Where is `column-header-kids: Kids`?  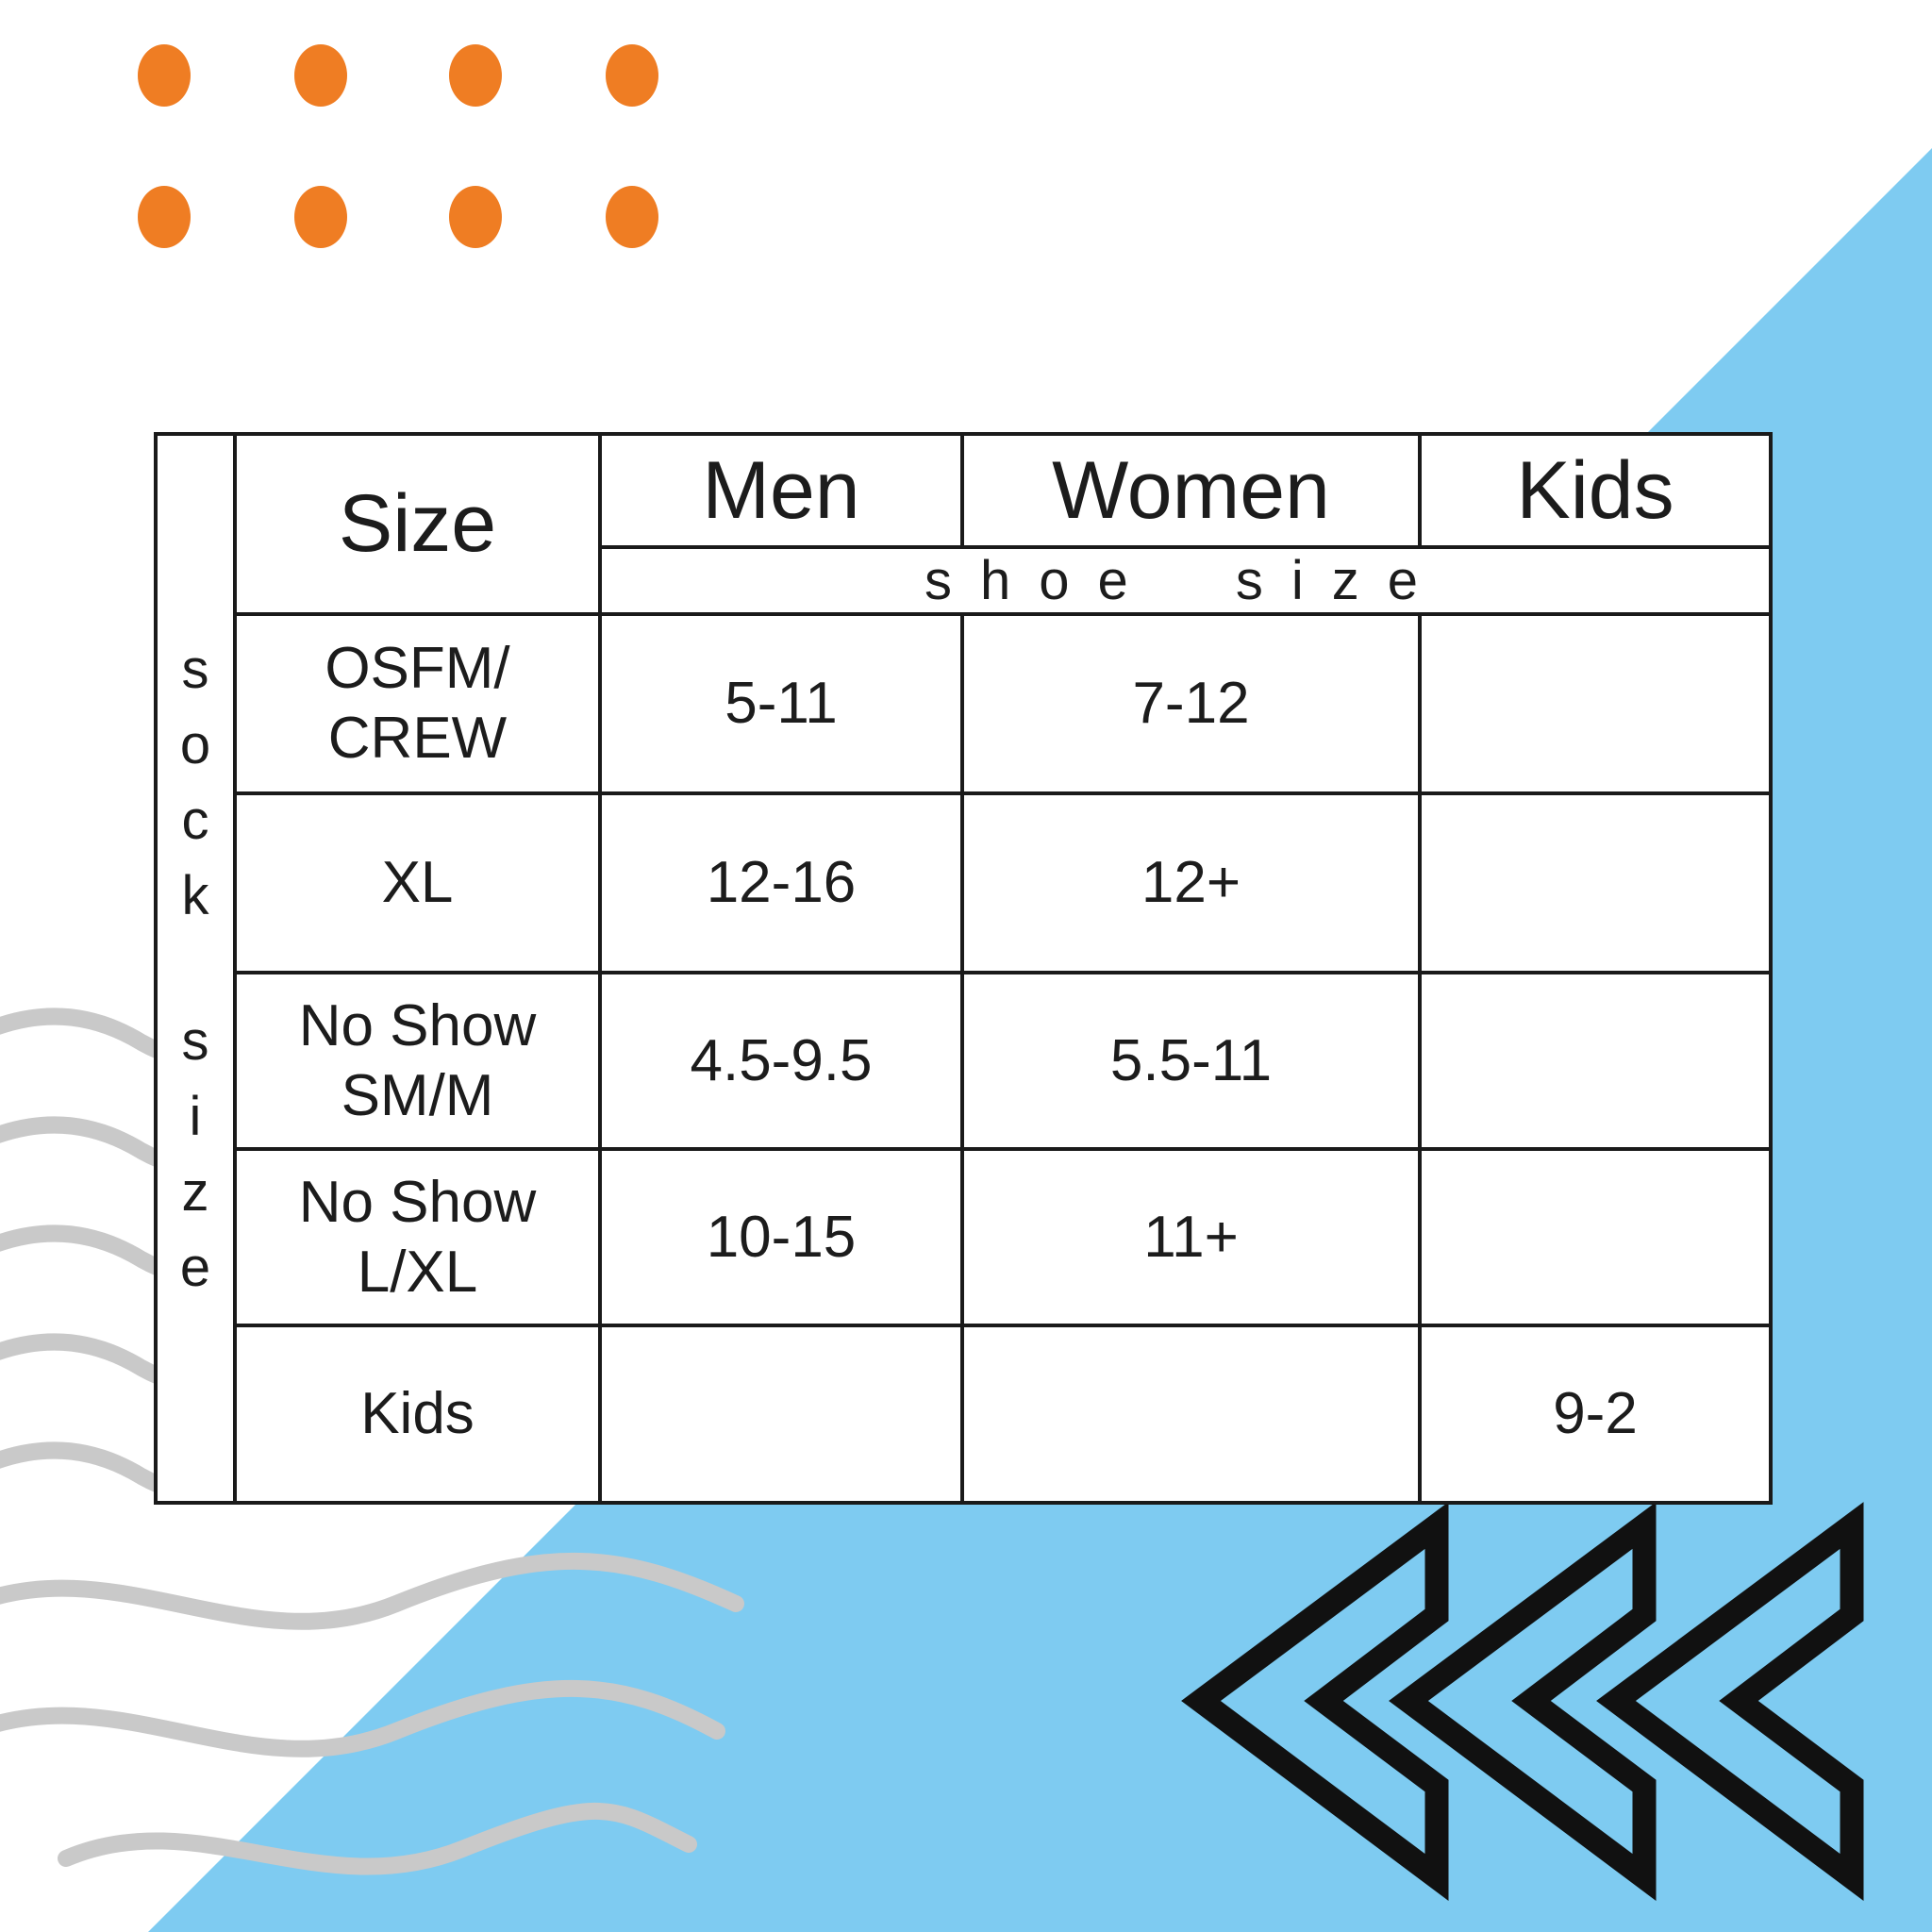 column-header-kids: Kids is located at coordinates (1596, 490).